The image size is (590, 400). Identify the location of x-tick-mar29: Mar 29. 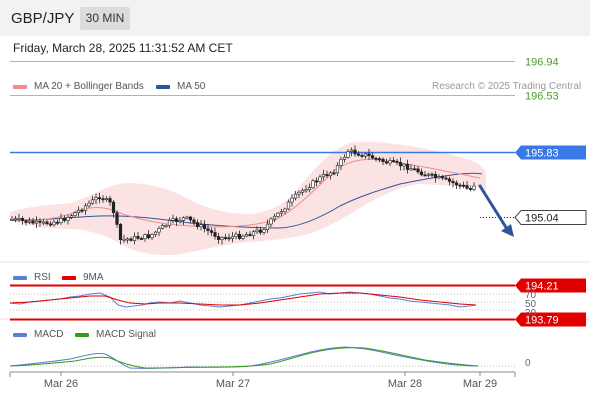
(480, 384).